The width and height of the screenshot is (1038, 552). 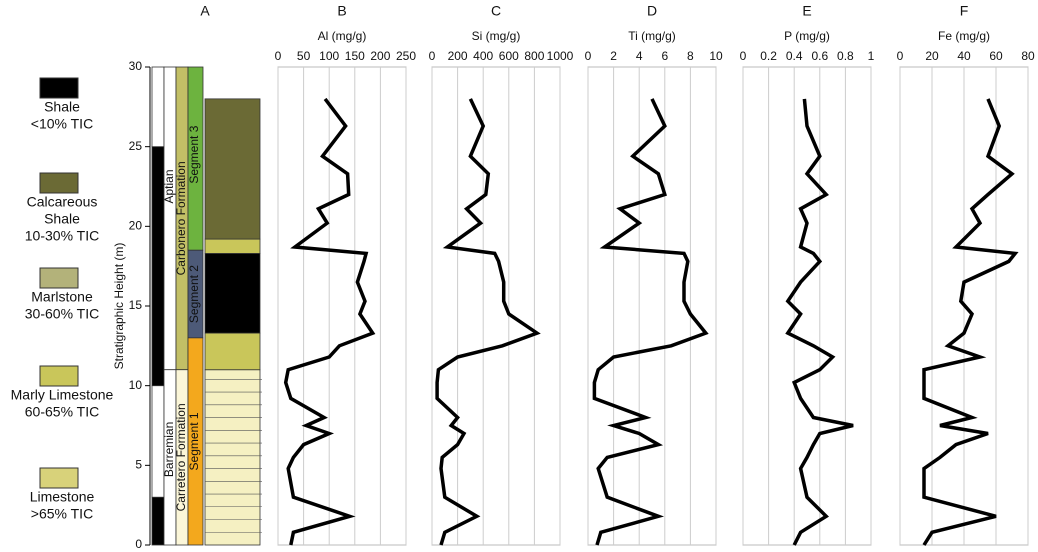 What do you see at coordinates (62, 314) in the screenshot?
I see `legend-label: 30-60% TIC` at bounding box center [62, 314].